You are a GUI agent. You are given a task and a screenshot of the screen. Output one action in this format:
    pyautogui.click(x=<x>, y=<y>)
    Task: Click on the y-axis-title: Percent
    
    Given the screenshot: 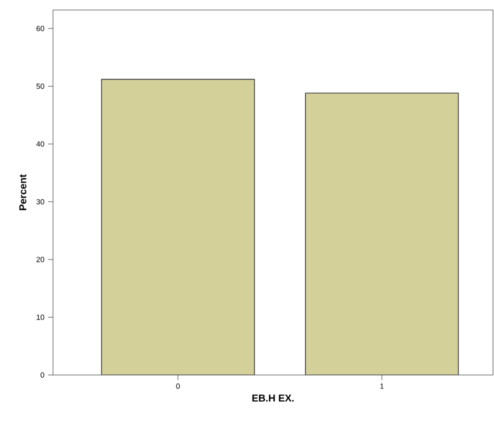 What is the action you would take?
    pyautogui.click(x=22, y=192)
    